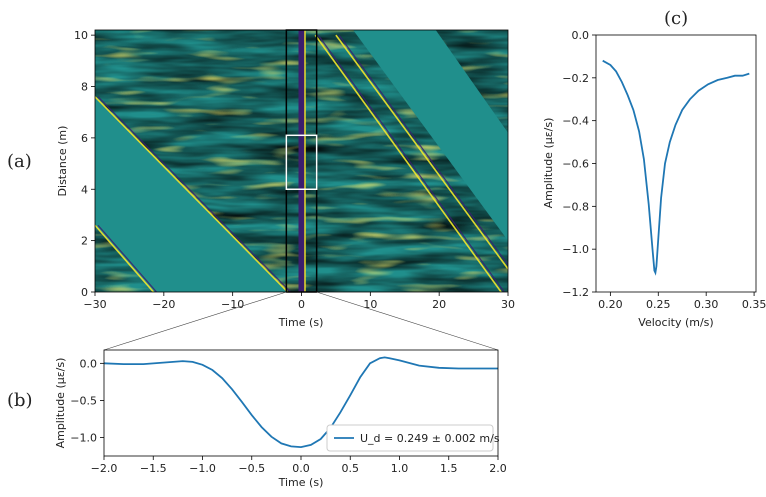 Image resolution: width=766 pixels, height=497 pixels. What do you see at coordinates (658, 304) in the screenshot?
I see `velocity-xtick-label: 0.25` at bounding box center [658, 304].